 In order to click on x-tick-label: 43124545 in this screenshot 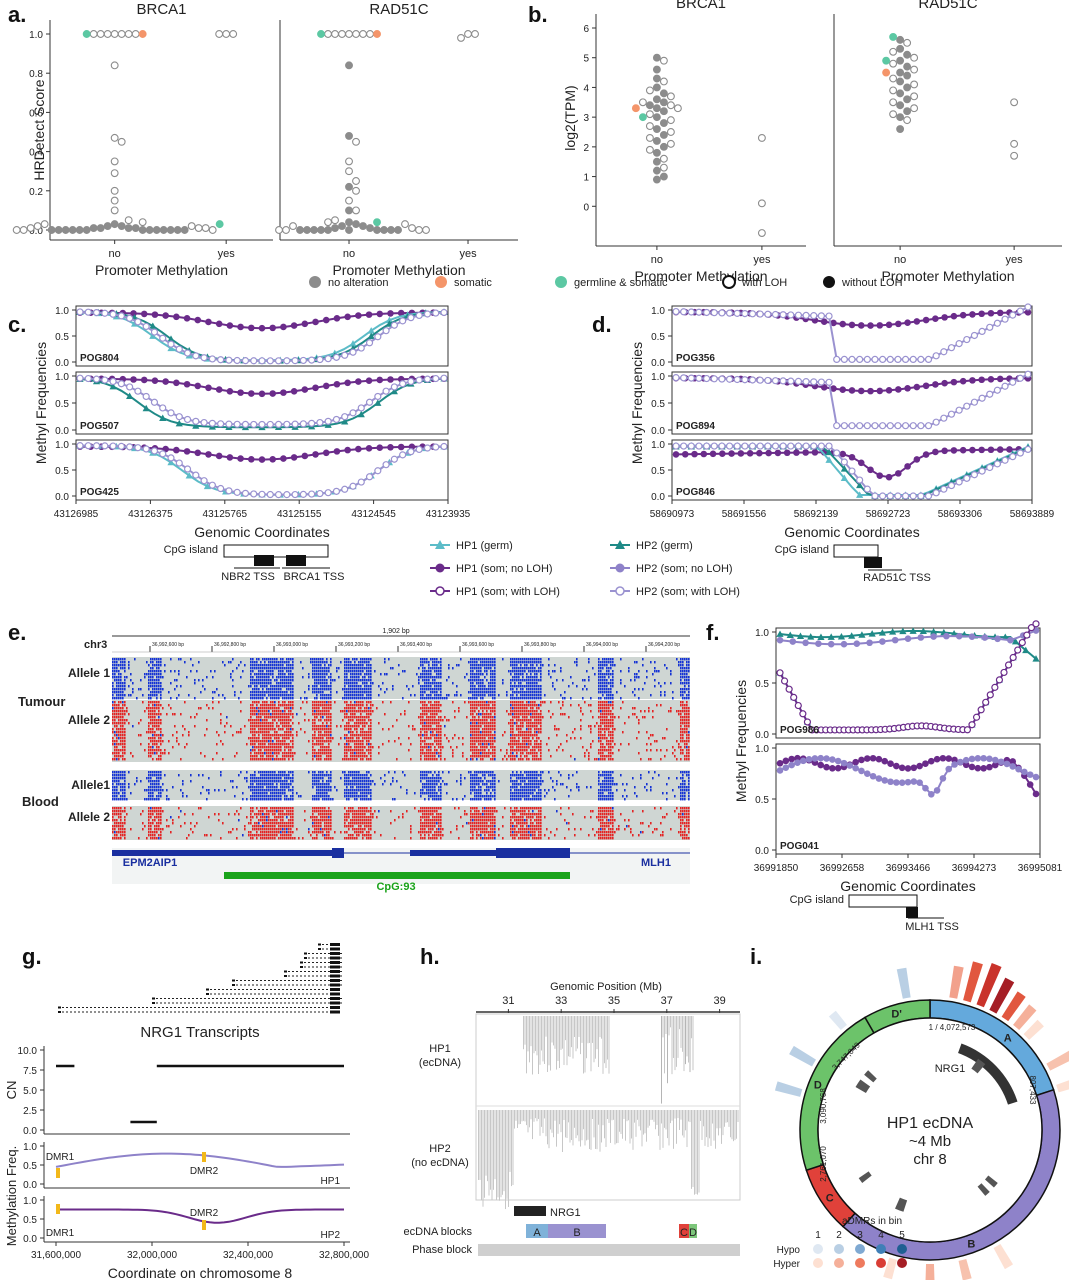, I will do `click(373, 514)`.